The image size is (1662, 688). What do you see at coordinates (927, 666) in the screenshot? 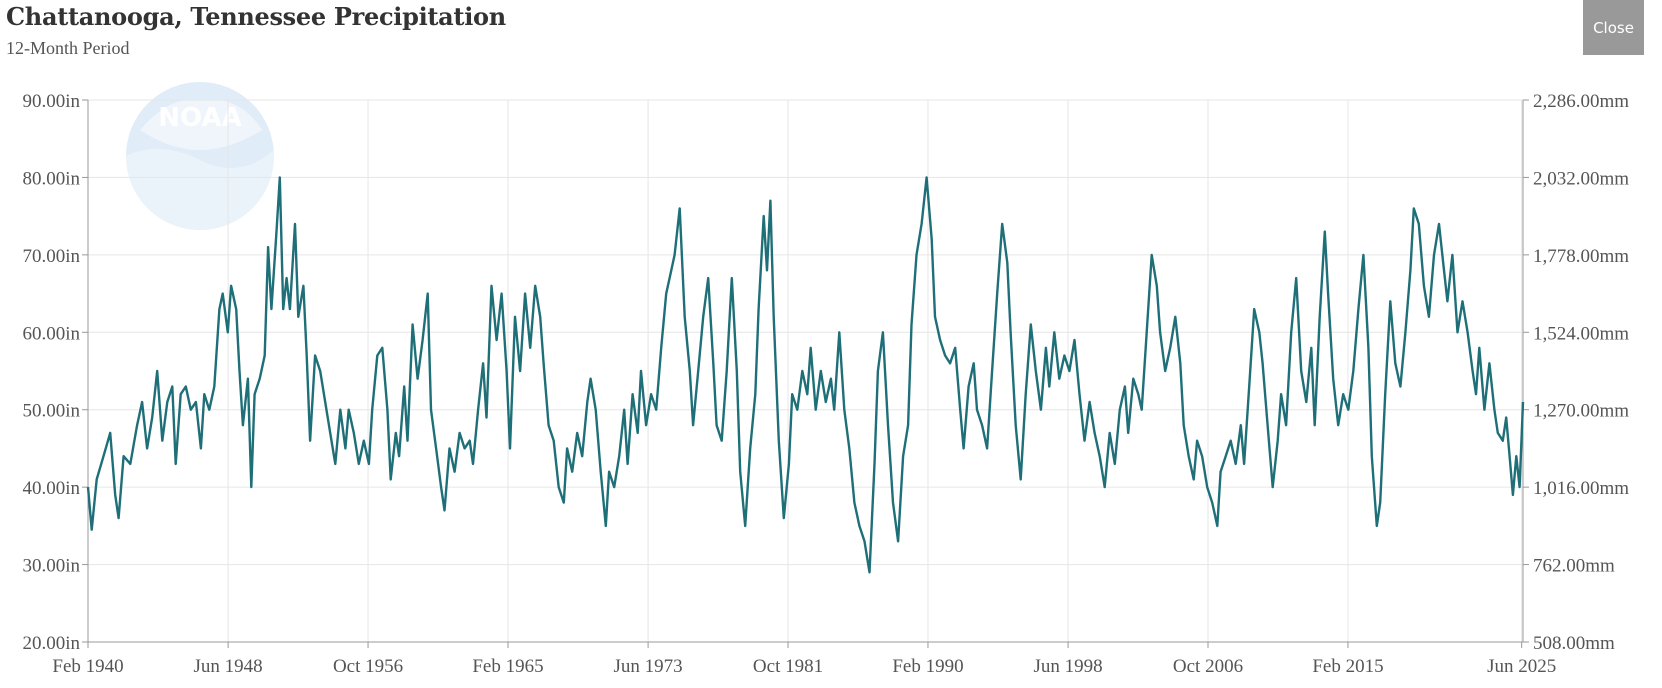
I see `x-tick-label: Feb 1990` at bounding box center [927, 666].